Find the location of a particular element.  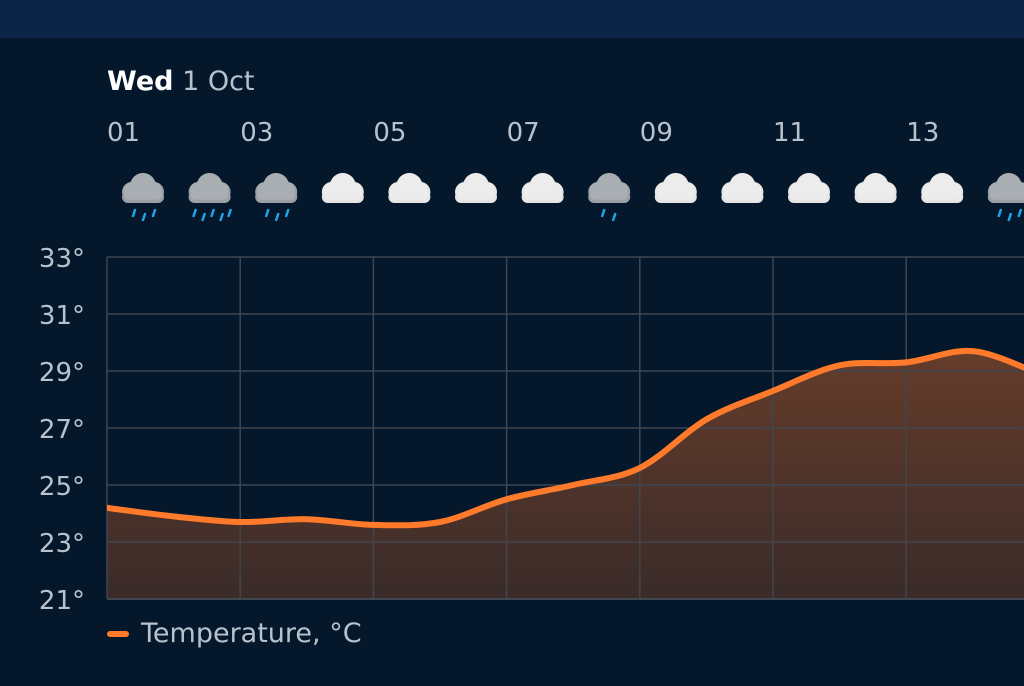

y-tick-label: 23° is located at coordinates (62, 544).